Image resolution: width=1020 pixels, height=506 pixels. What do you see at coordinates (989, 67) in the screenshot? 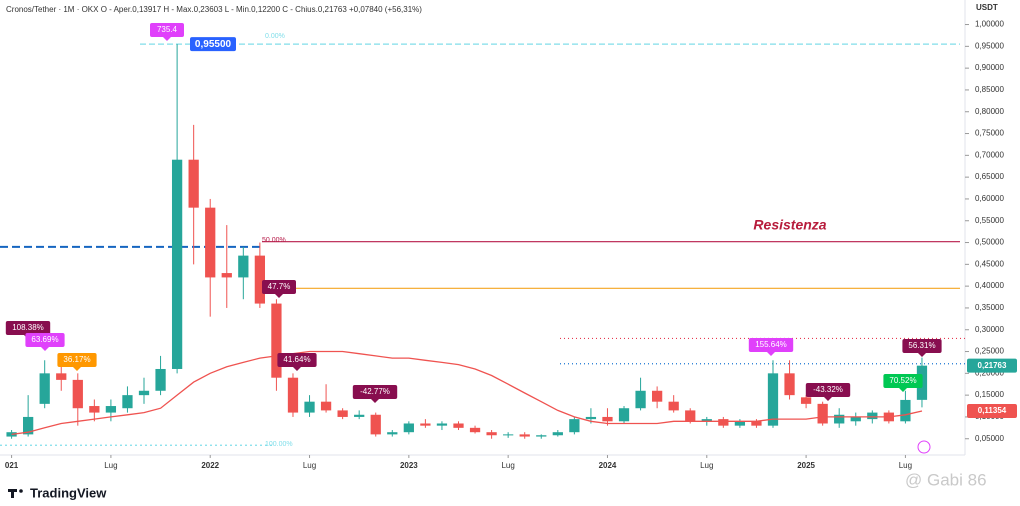
I see `y-tick-label: 0,90000` at bounding box center [989, 67].